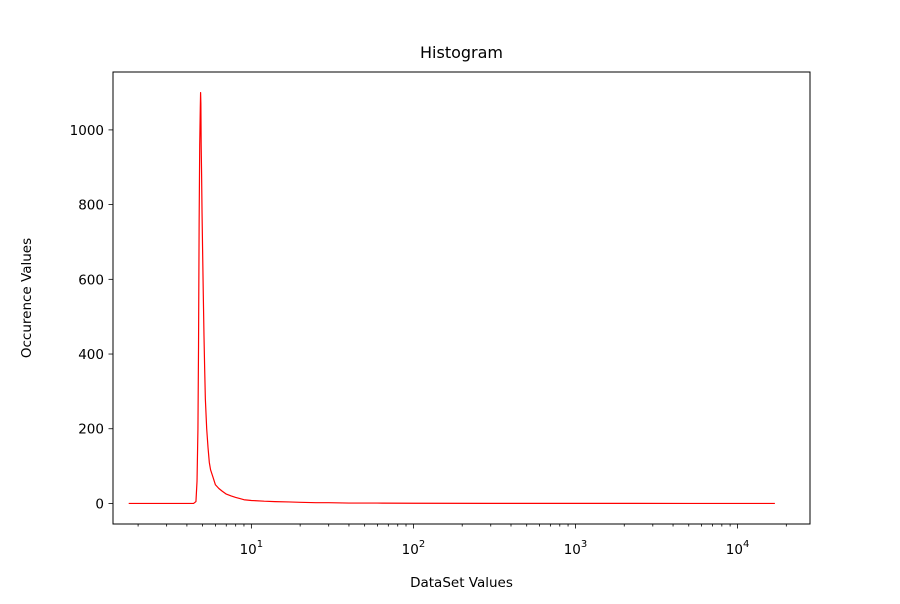 This screenshot has height=604, width=900. Describe the element at coordinates (576, 548) in the screenshot. I see `x-tick-label: 10³` at that location.